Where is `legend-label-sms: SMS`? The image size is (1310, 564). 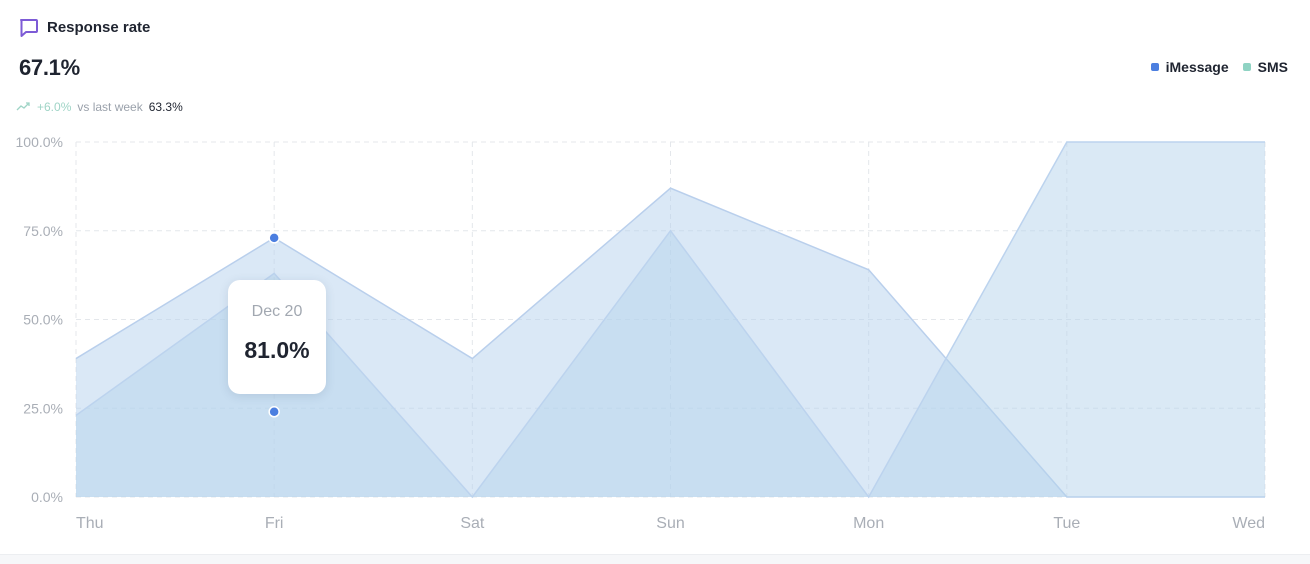 legend-label-sms: SMS is located at coordinates (1272, 67).